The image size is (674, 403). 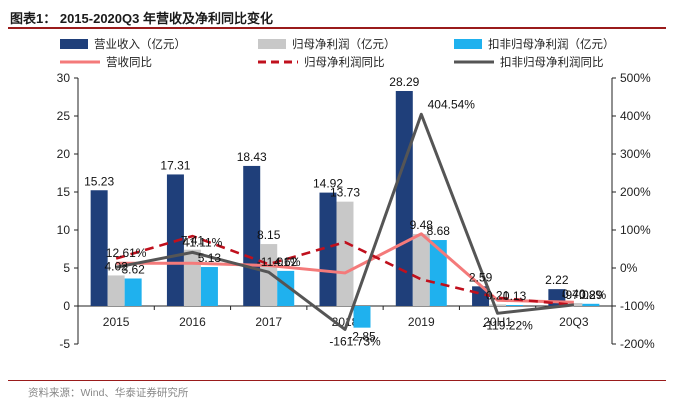 What do you see at coordinates (635, 192) in the screenshot?
I see `right-tick-label: 200%` at bounding box center [635, 192].